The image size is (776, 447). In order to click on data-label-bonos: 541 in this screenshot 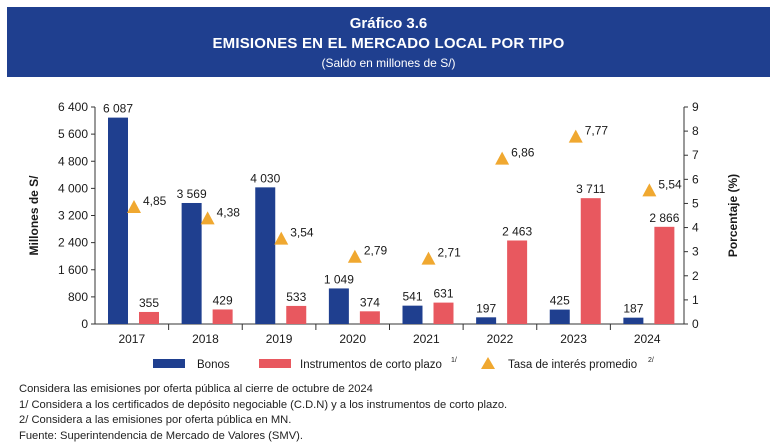, I will do `click(412, 297)`.